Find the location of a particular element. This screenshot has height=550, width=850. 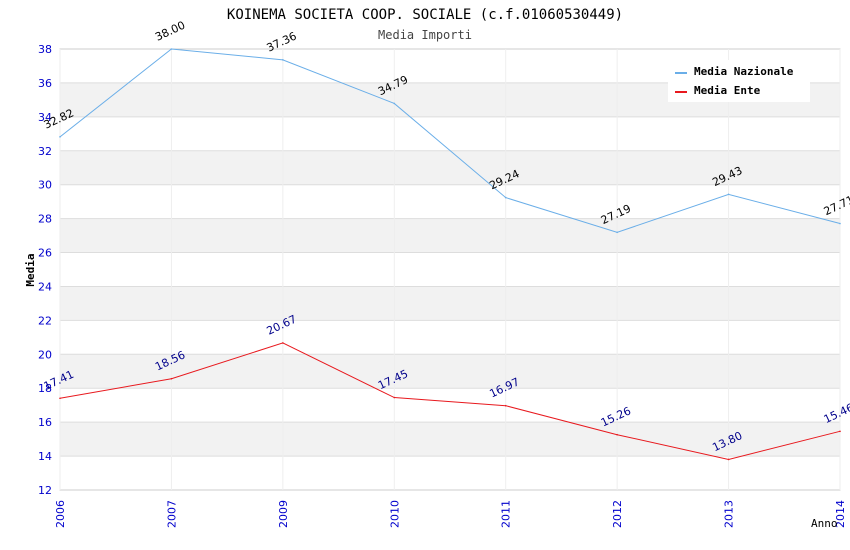

data-label: 27.71 is located at coordinates (836, 205).